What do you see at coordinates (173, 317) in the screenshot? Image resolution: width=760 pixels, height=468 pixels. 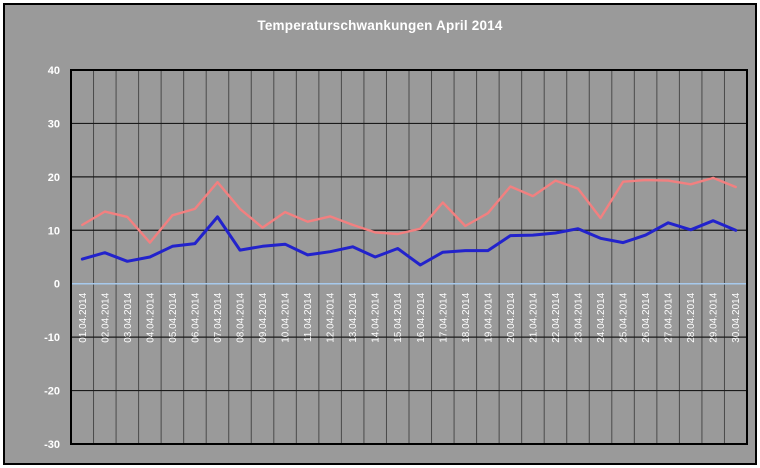 I see `x-tick-label: 05.04.2014` at bounding box center [173, 317].